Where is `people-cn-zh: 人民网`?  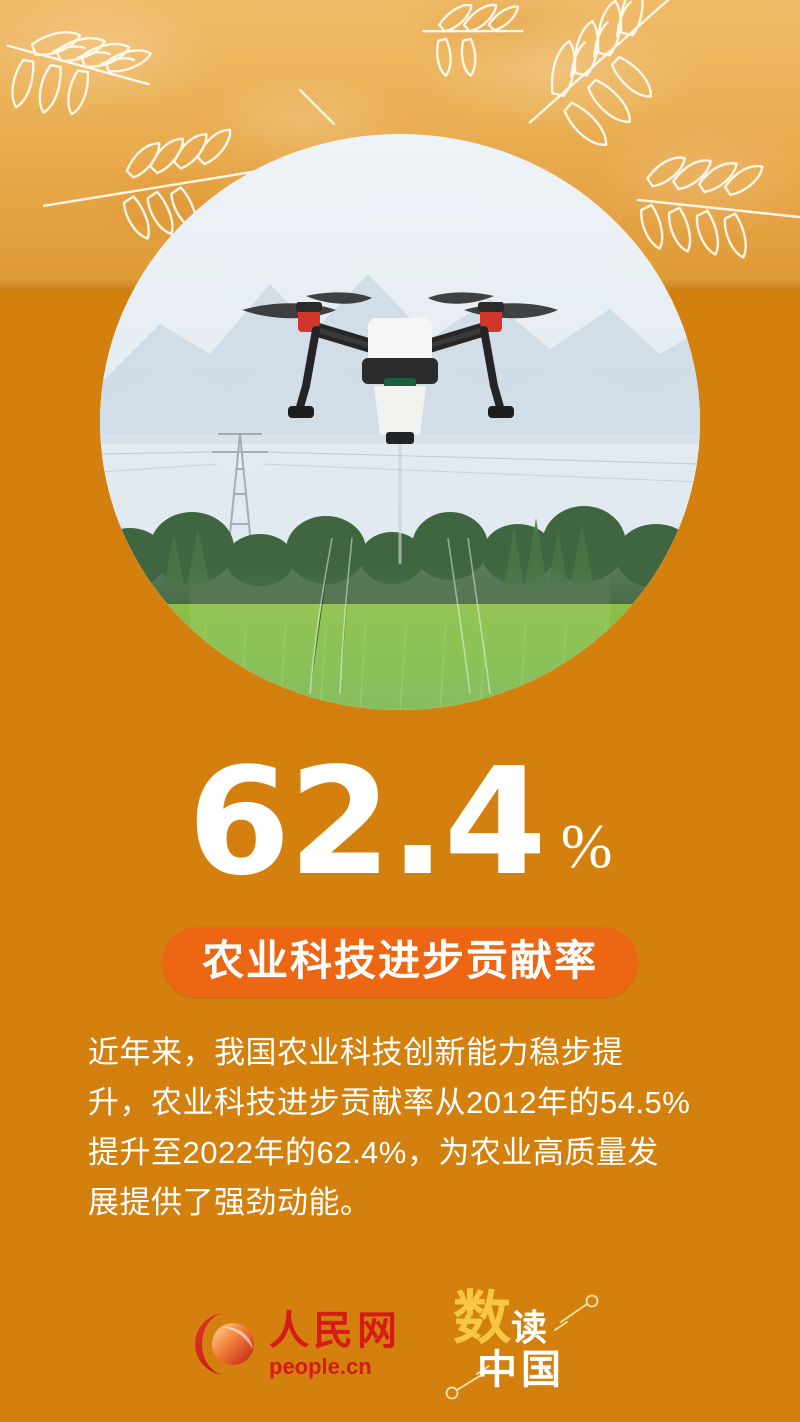
people-cn-zh: 人民网 is located at coordinates (335, 1330).